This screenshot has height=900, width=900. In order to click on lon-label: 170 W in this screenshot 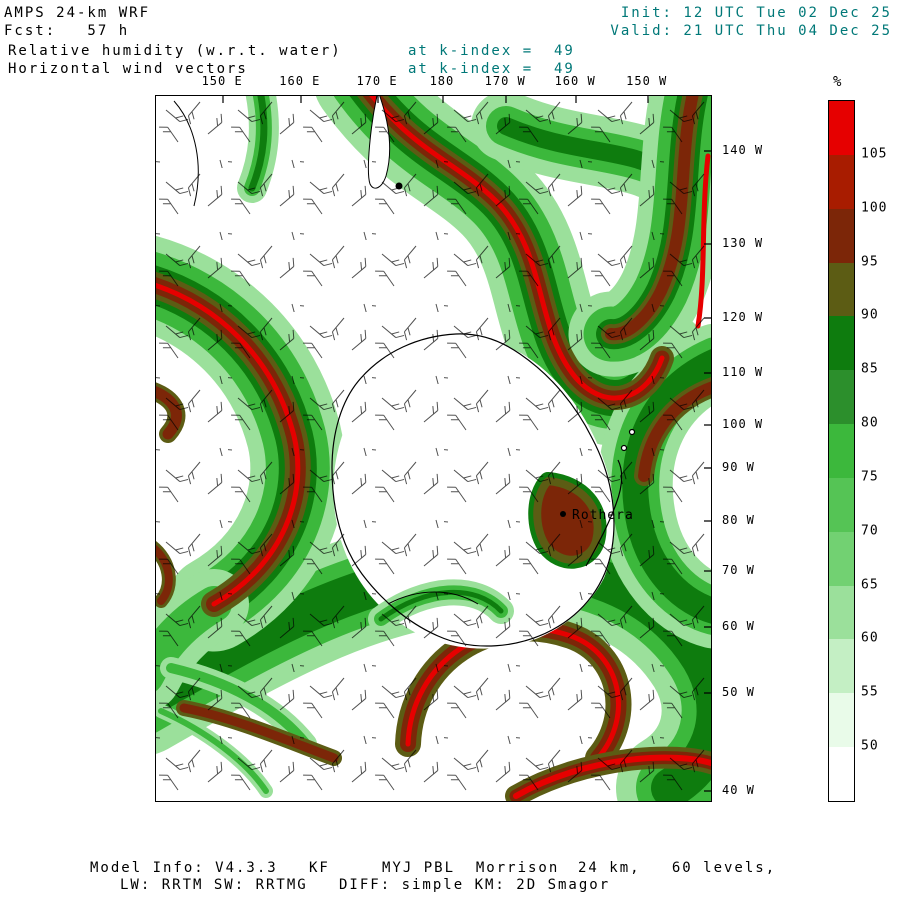, I will do `click(505, 81)`.